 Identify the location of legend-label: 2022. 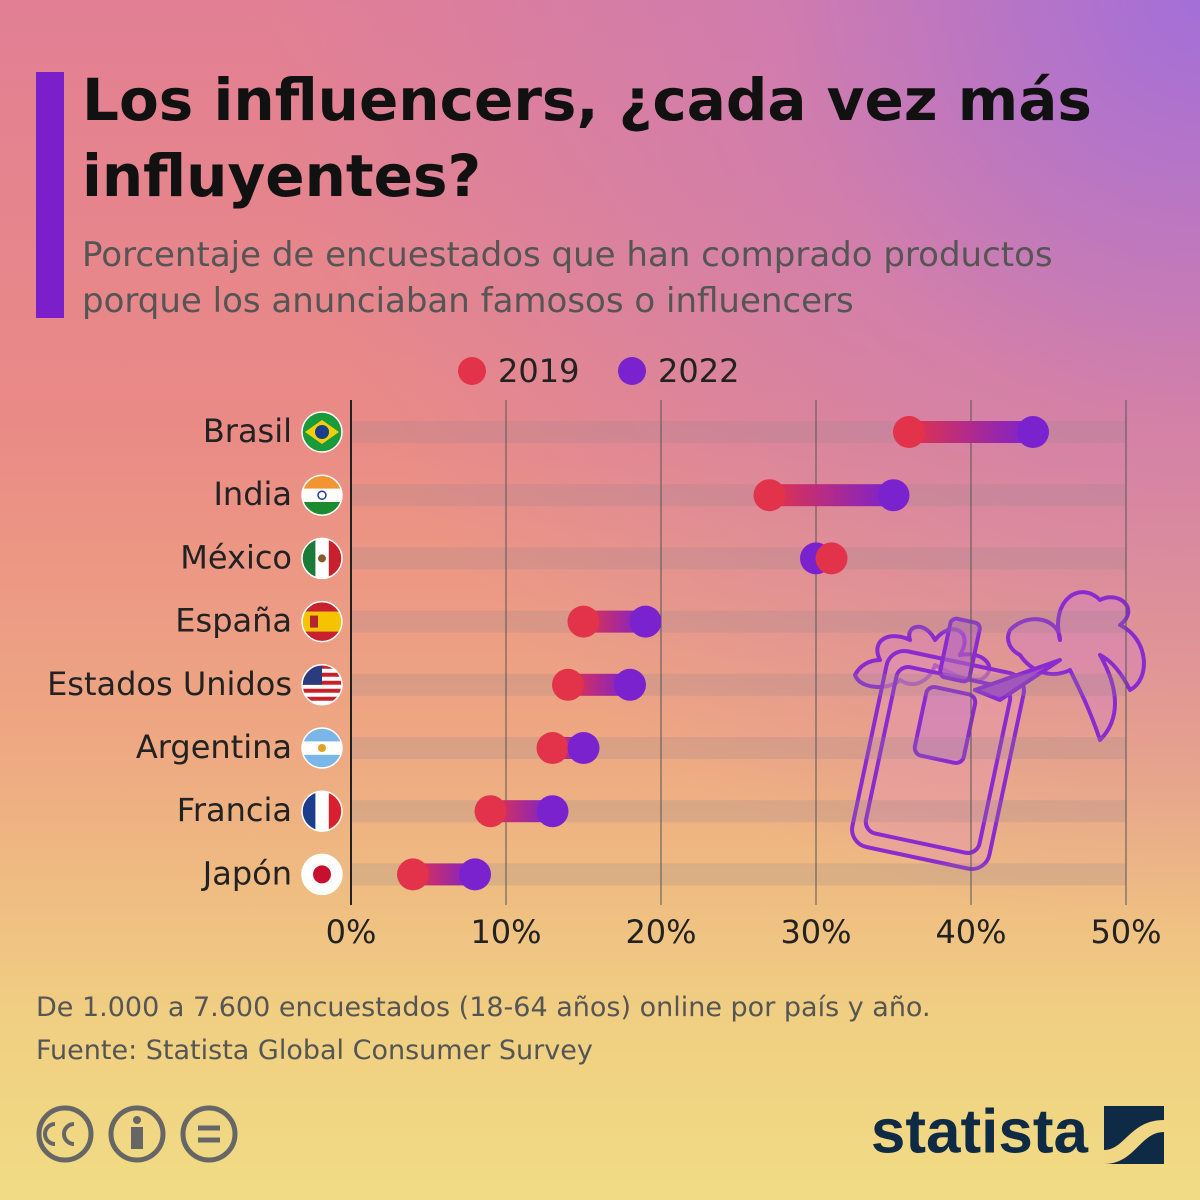
(698, 371).